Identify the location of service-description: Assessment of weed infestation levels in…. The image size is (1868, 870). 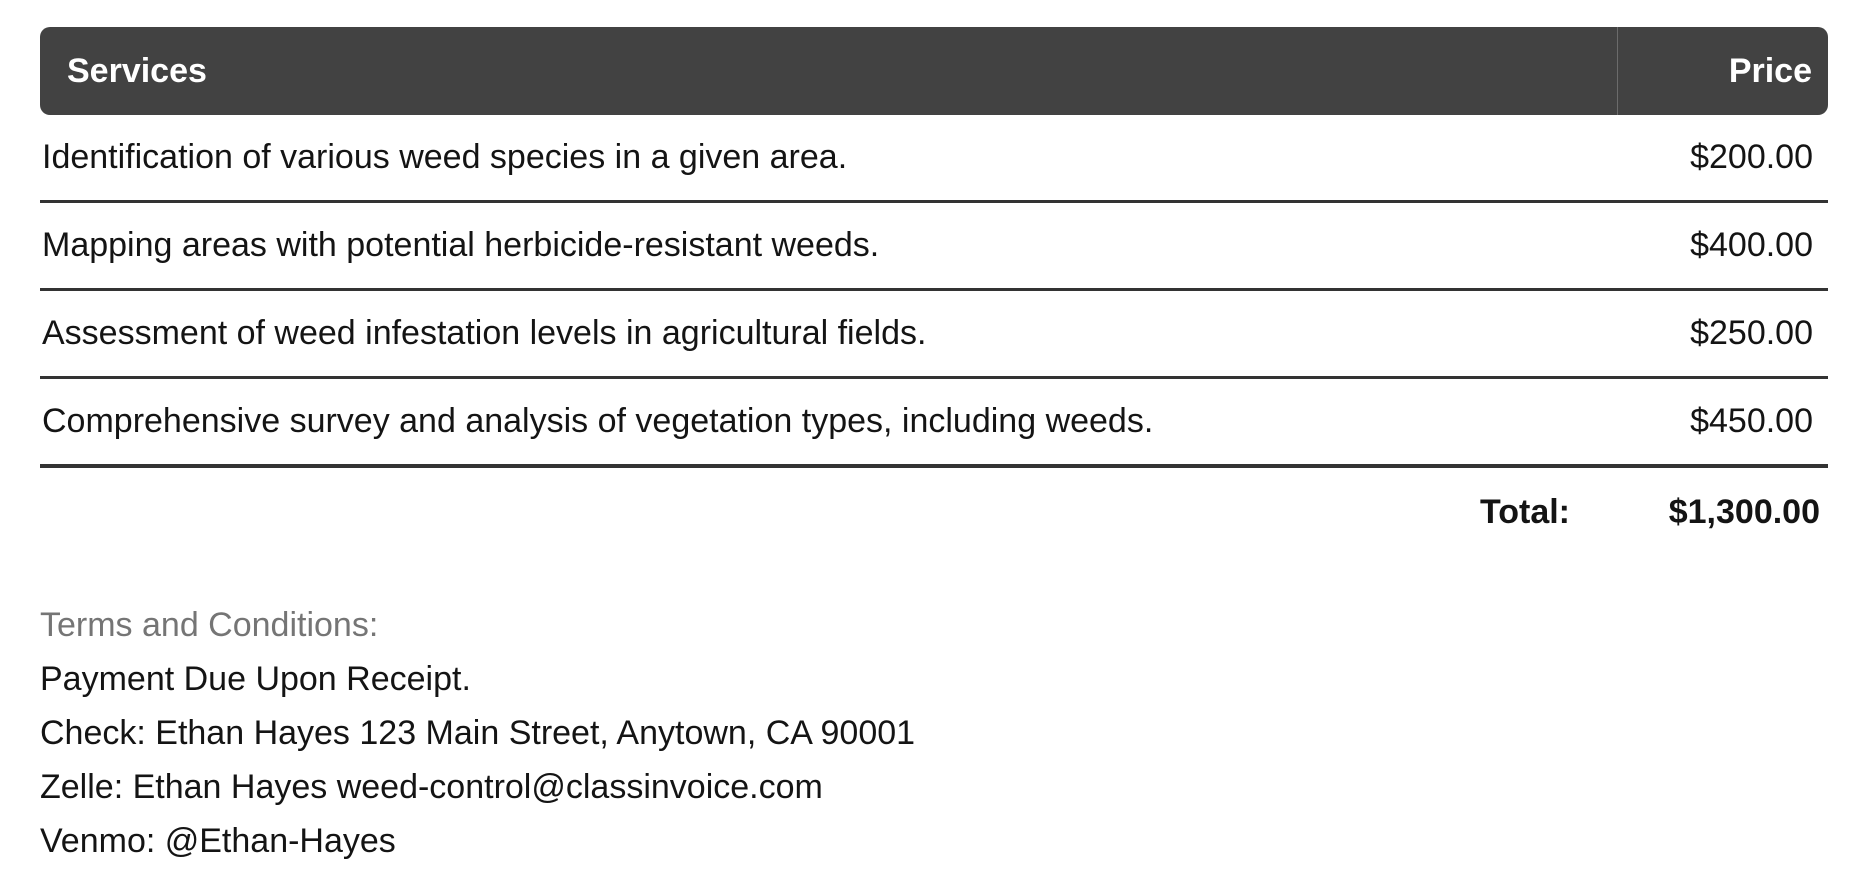
(484, 333).